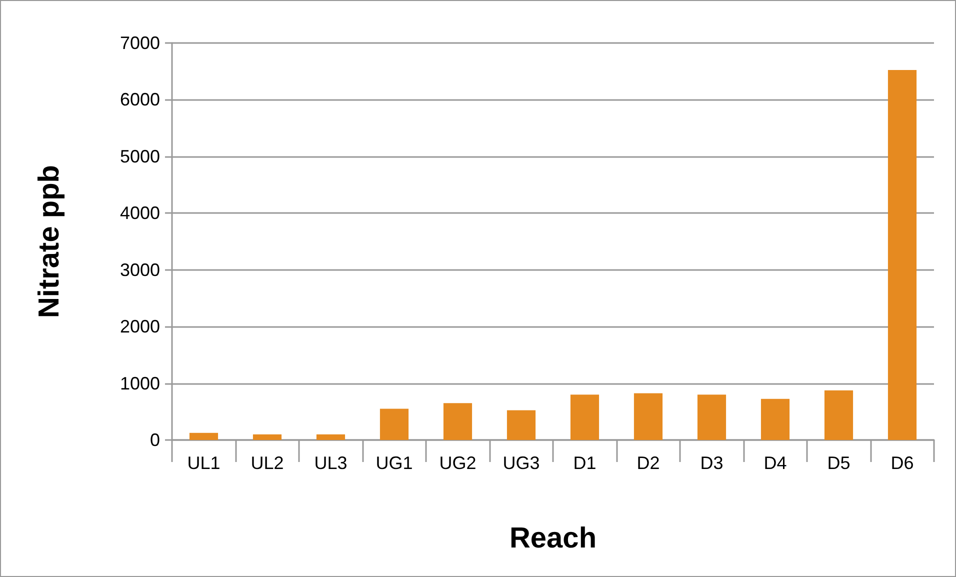 The image size is (956, 577). I want to click on x-tick-label: D5, so click(838, 463).